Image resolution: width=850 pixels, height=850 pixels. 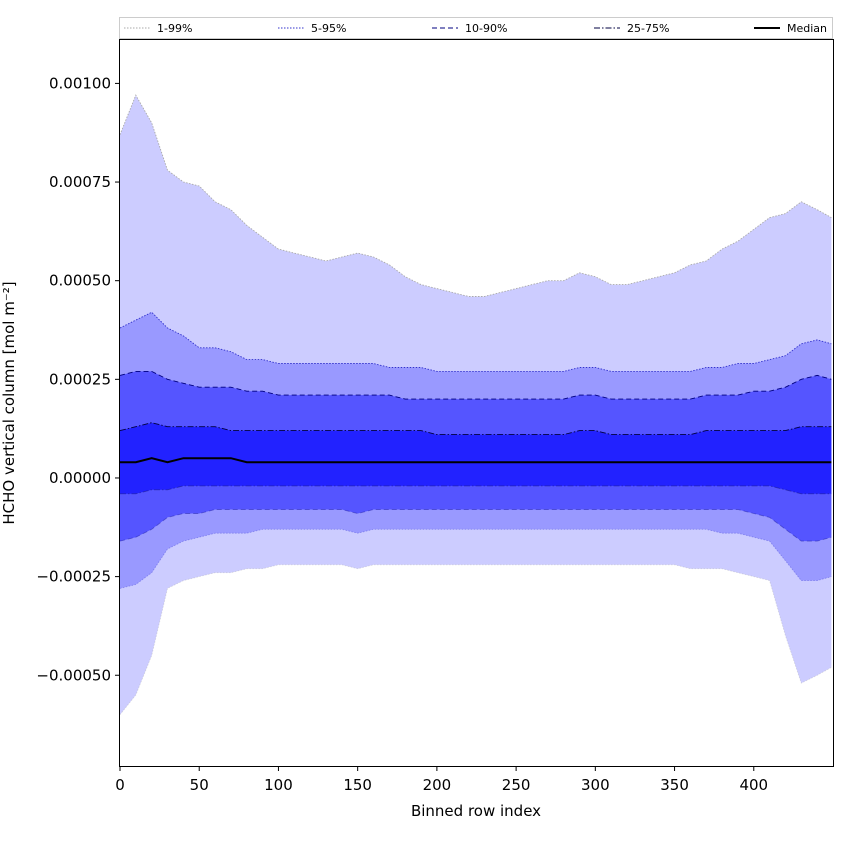 What do you see at coordinates (120, 785) in the screenshot?
I see `x-tick-label: 0` at bounding box center [120, 785].